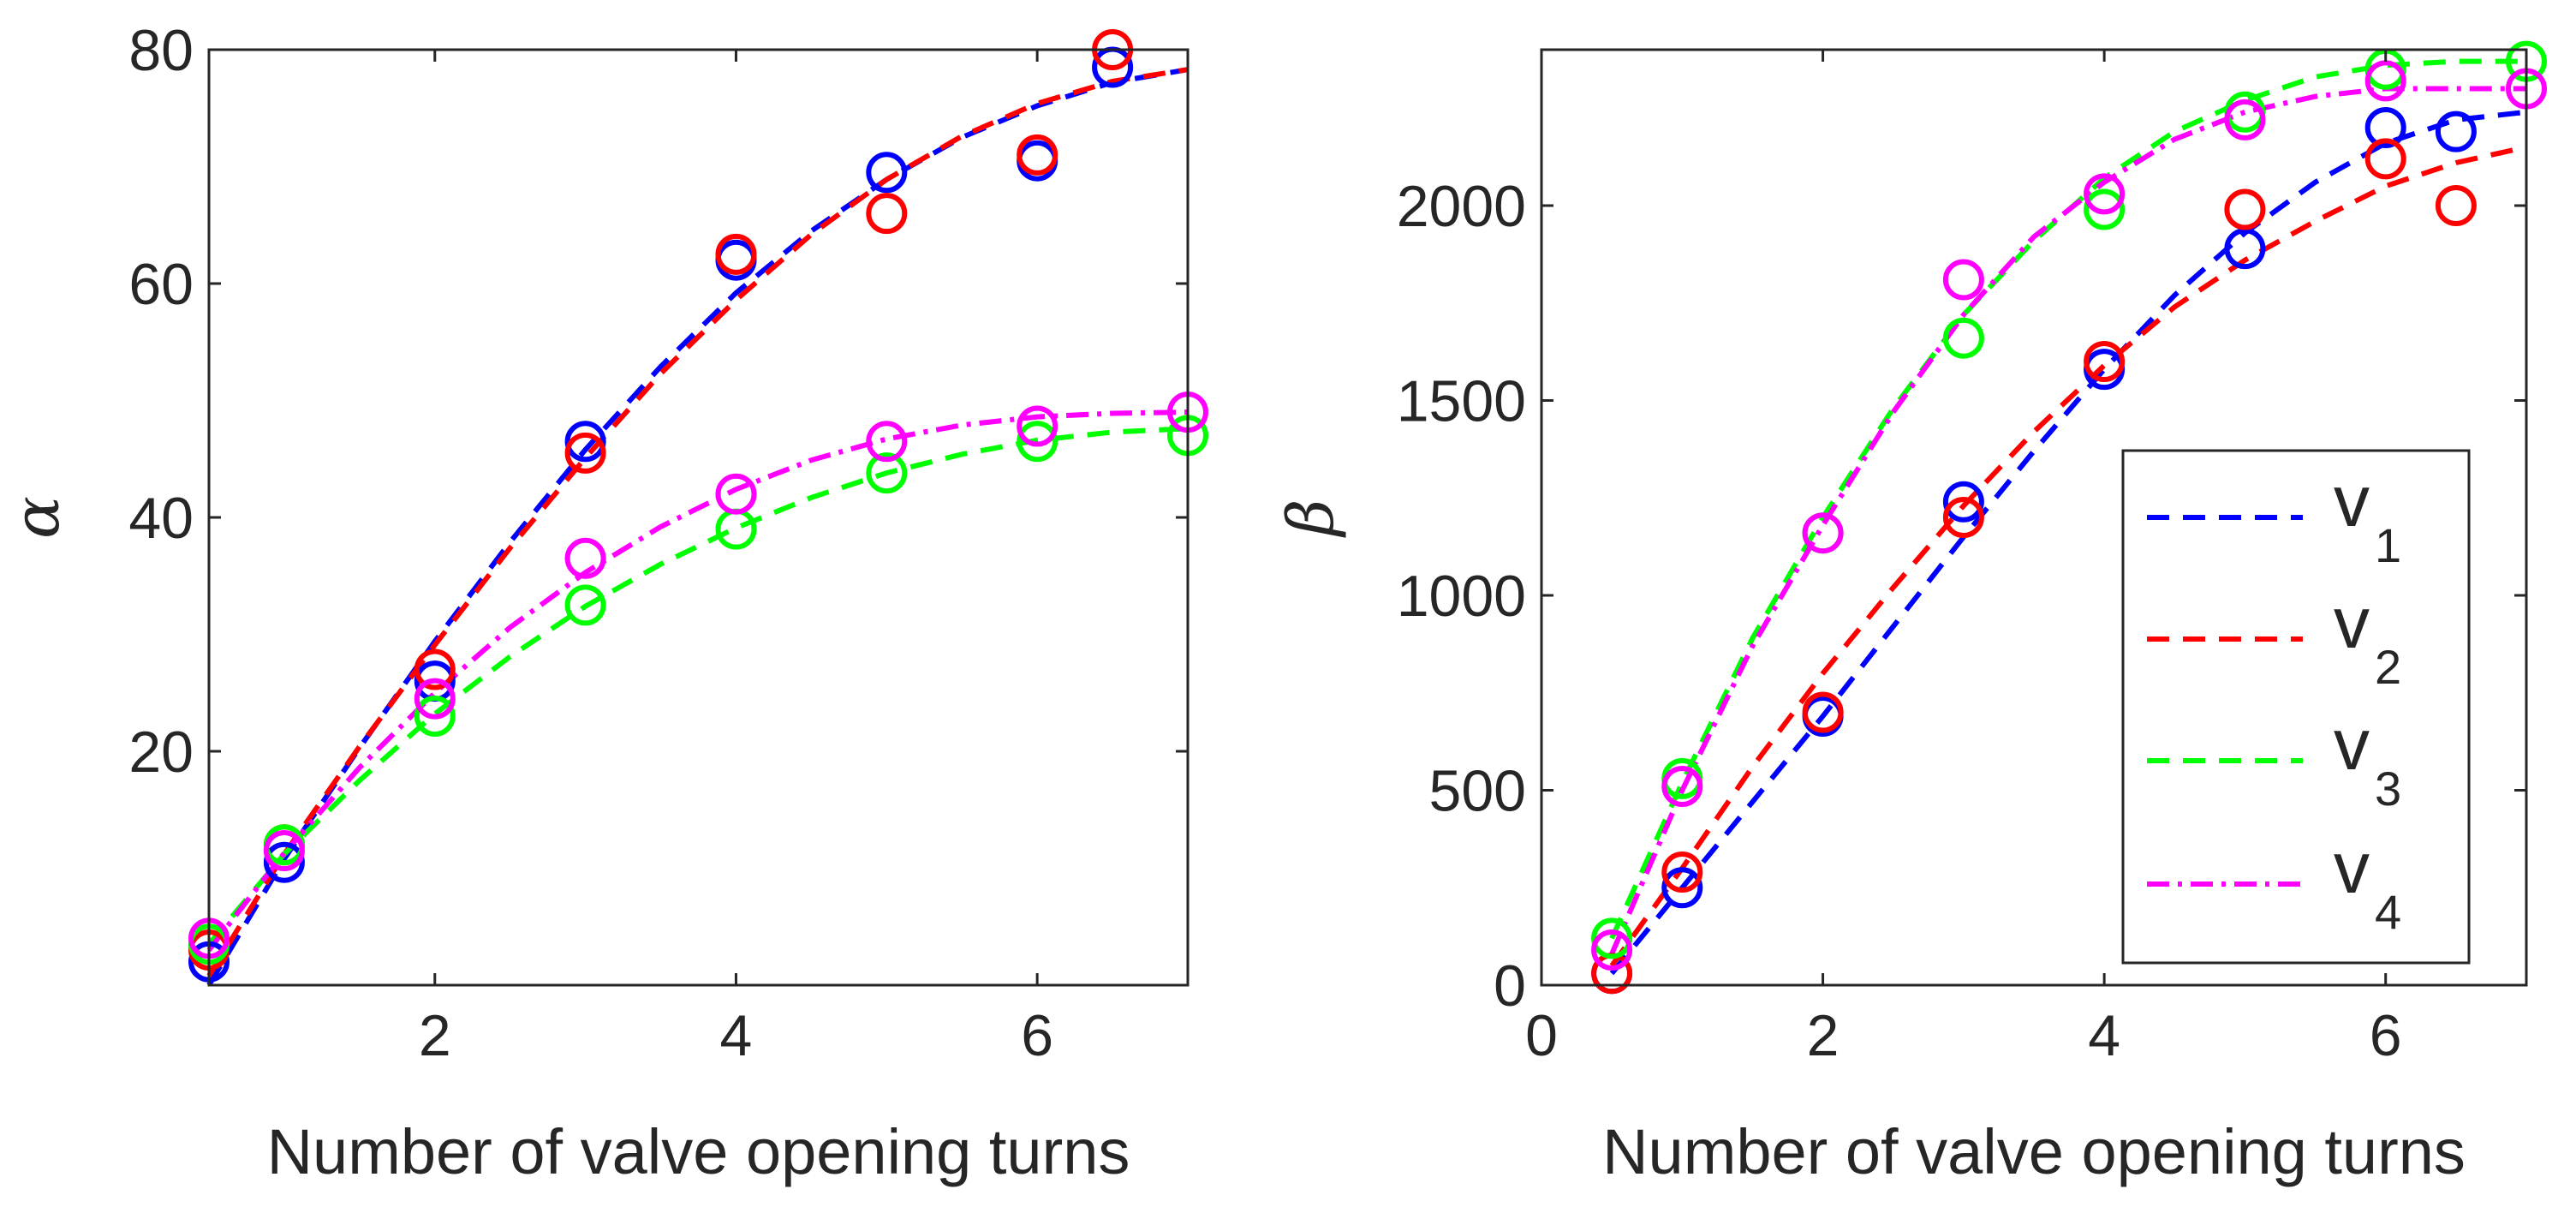 The image size is (2576, 1231). Describe the element at coordinates (1461, 401) in the screenshot. I see `y-tick-label: 1500` at that location.